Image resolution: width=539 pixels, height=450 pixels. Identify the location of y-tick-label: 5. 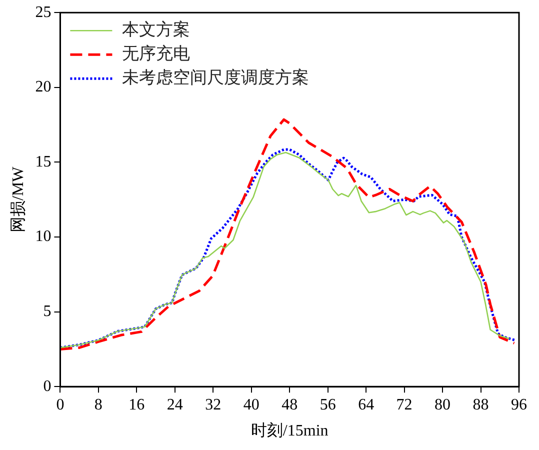
(47, 311).